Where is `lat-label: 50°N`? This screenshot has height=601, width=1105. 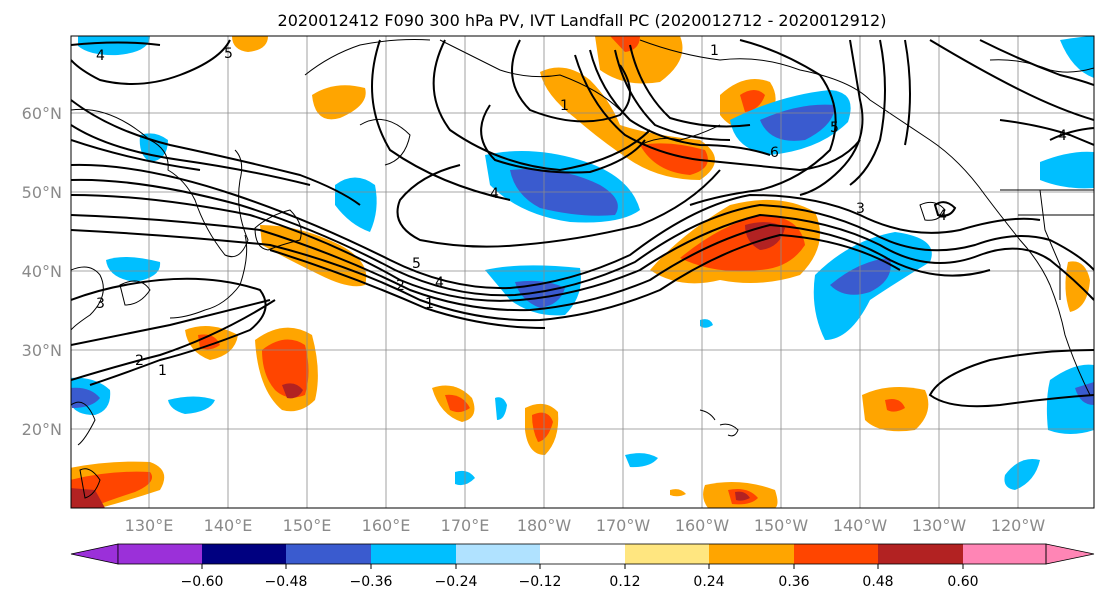 lat-label: 50°N is located at coordinates (42, 192).